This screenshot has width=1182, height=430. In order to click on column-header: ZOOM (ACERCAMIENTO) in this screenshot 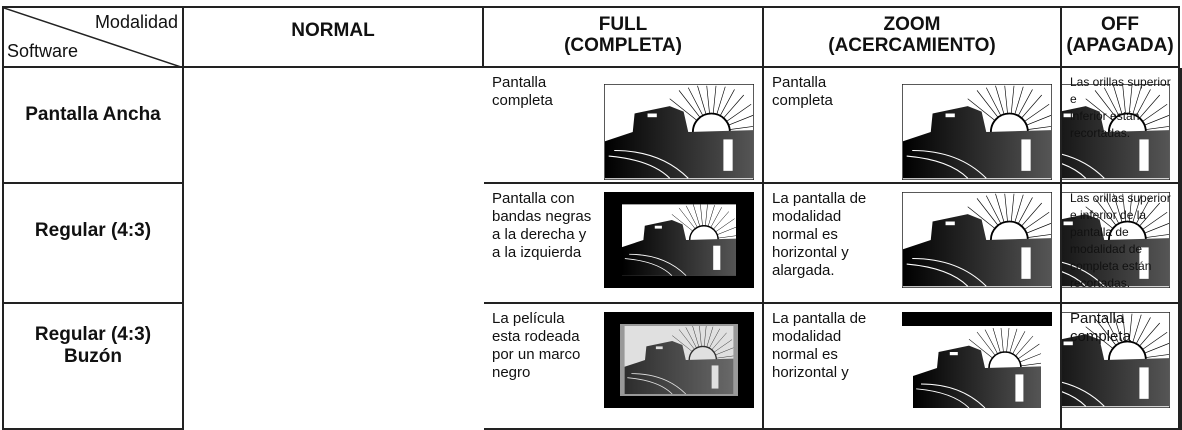, I will do `click(912, 35)`.